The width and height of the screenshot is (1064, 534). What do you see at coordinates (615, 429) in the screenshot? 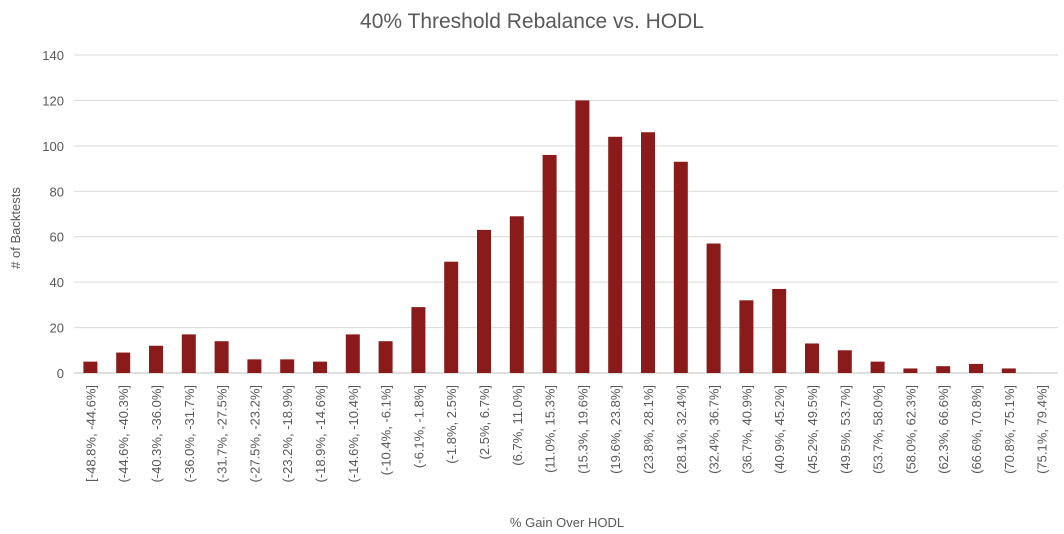
I see `x-tick-label: (19.6%, 23.8%]` at bounding box center [615, 429].